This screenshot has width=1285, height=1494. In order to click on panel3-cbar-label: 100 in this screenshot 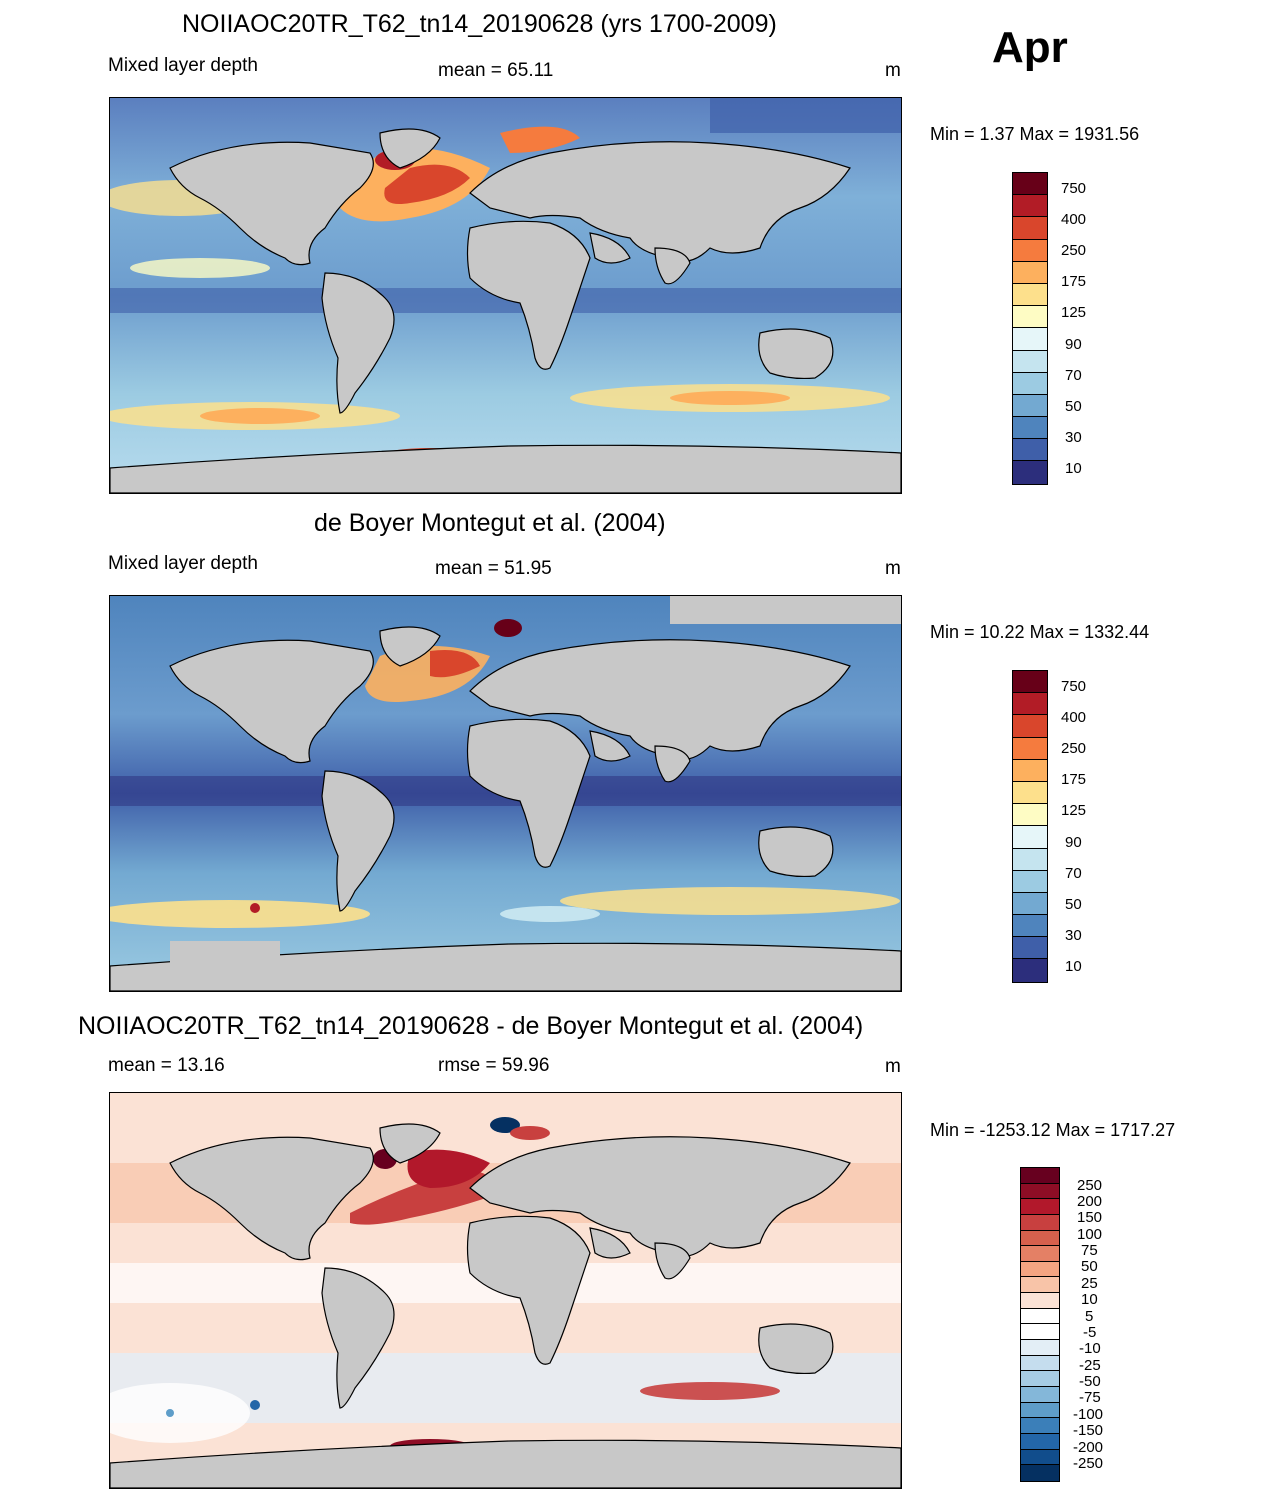, I will do `click(1090, 1234)`.